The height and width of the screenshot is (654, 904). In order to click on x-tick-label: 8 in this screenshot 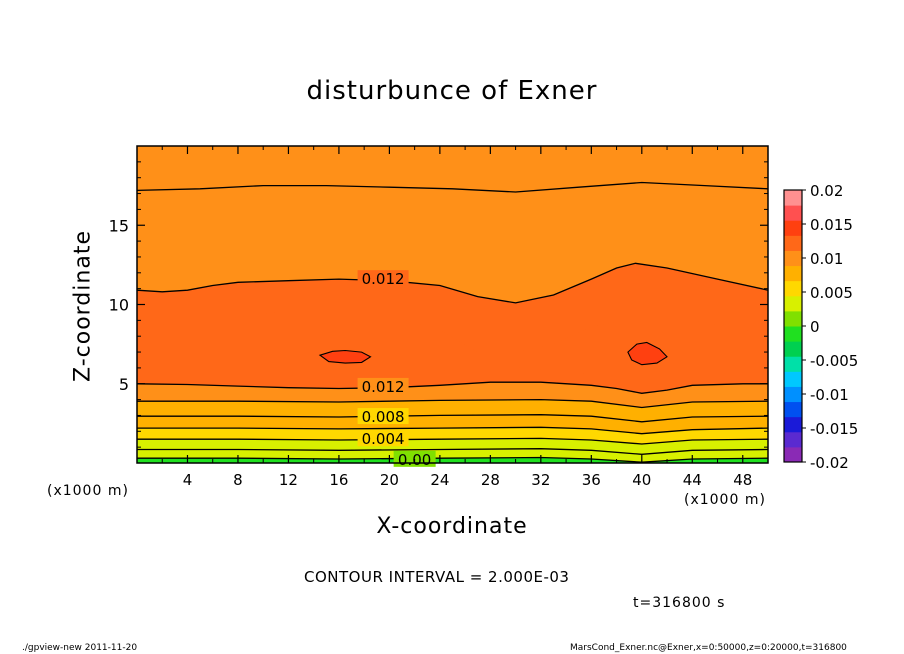, I will do `click(238, 480)`.